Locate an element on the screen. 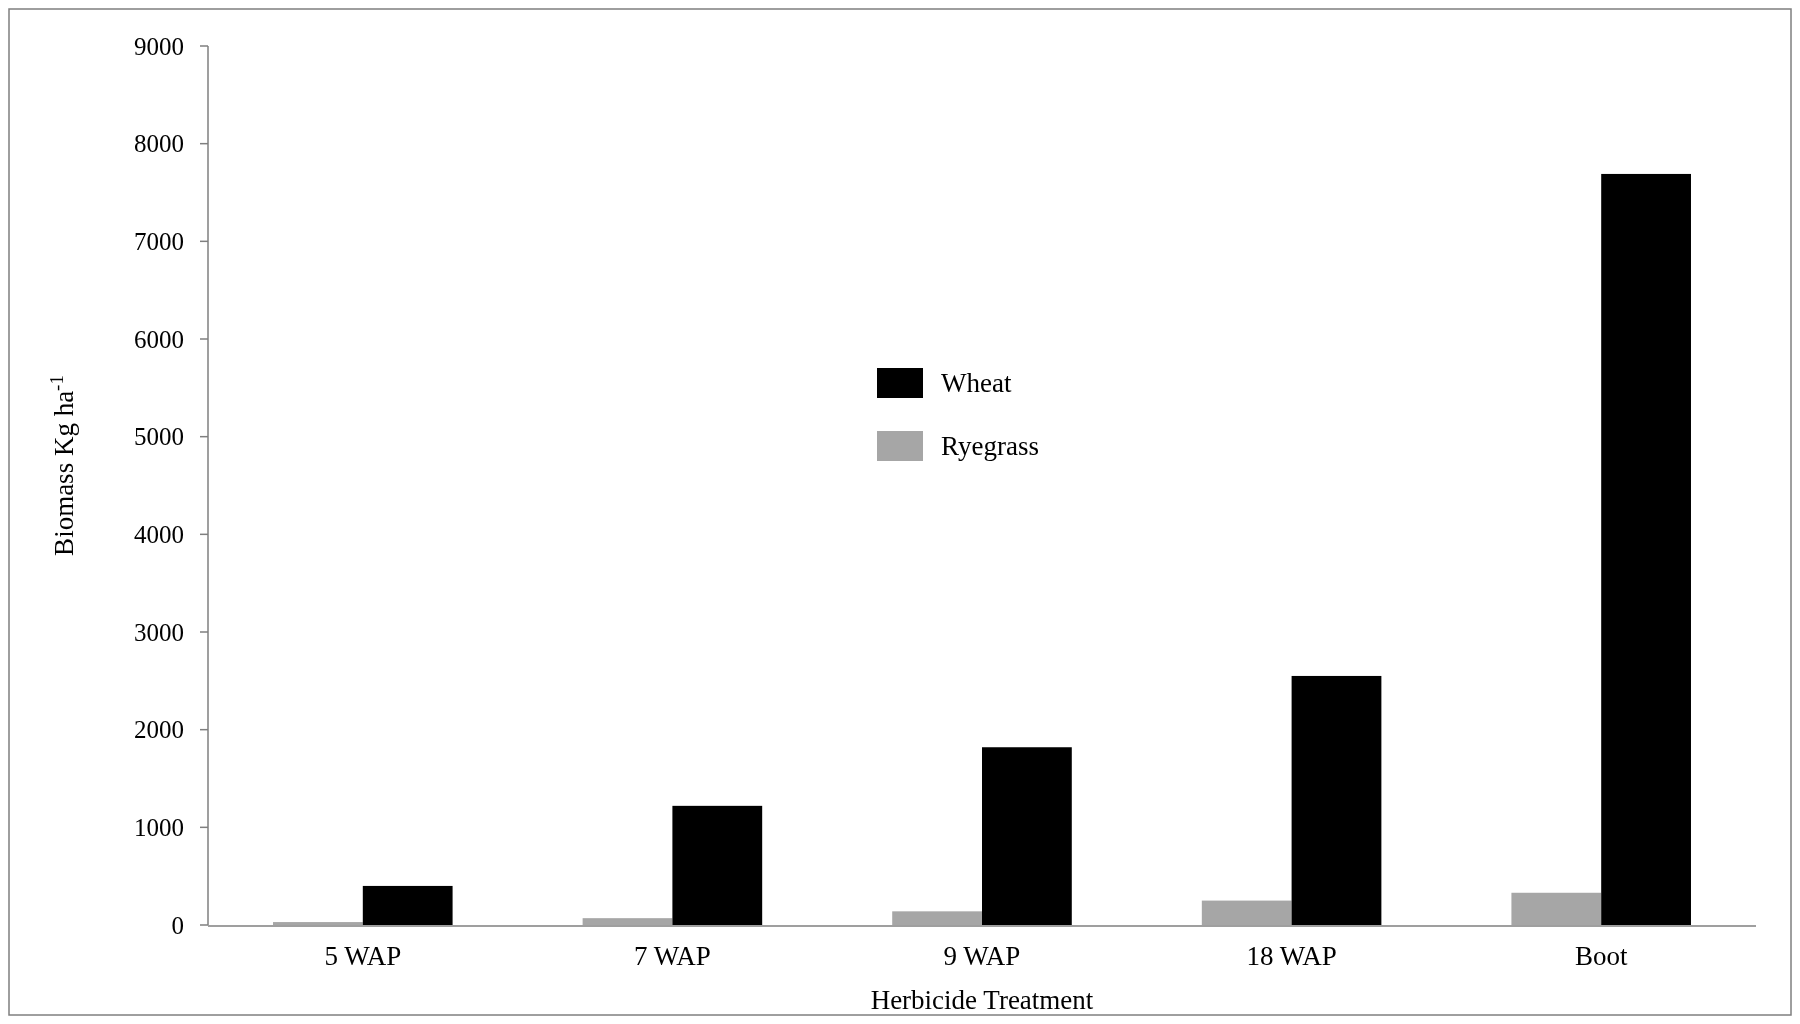 The height and width of the screenshot is (1024, 1800). legend-label: Wheat is located at coordinates (976, 383).